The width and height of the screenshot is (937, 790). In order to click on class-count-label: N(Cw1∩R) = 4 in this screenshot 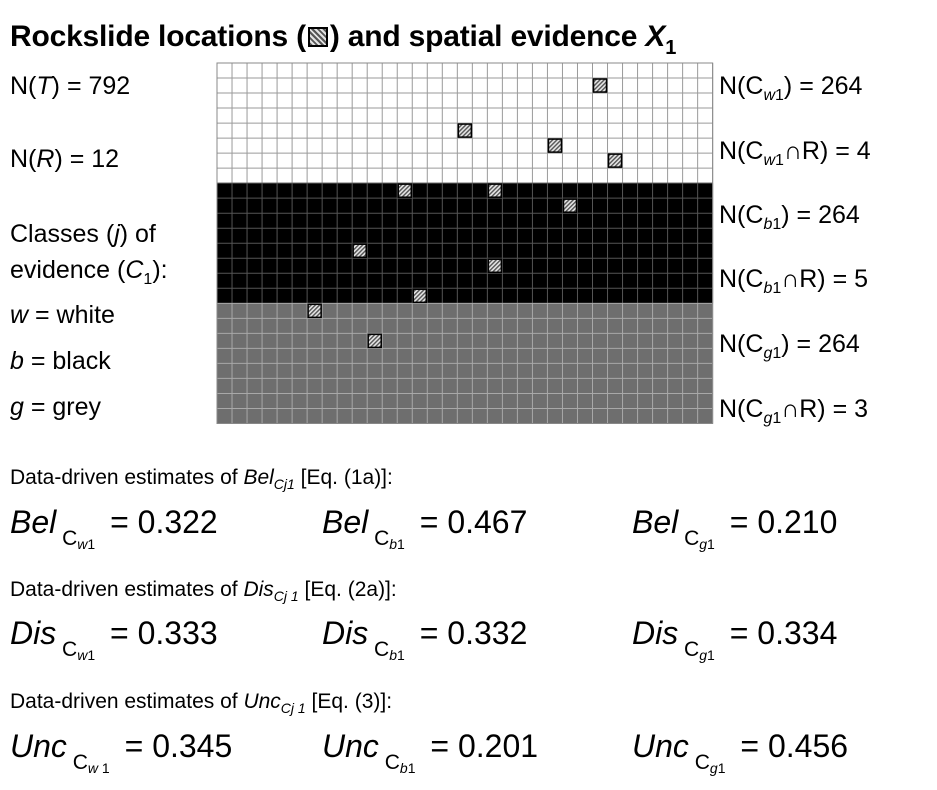, I will do `click(795, 153)`.